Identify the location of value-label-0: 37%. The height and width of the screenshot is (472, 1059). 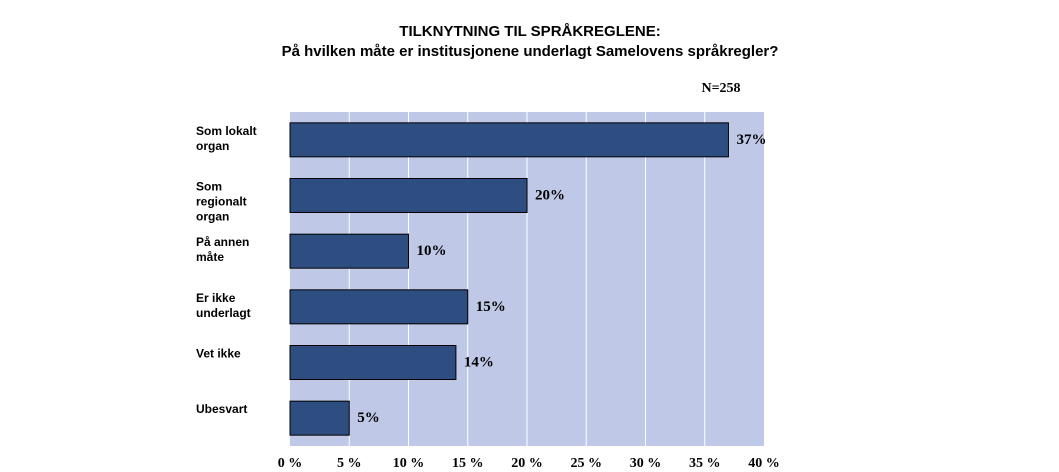
(751, 140).